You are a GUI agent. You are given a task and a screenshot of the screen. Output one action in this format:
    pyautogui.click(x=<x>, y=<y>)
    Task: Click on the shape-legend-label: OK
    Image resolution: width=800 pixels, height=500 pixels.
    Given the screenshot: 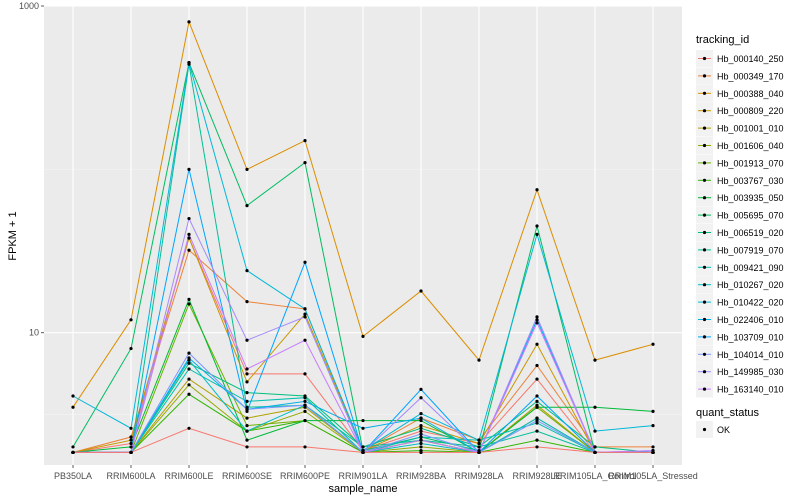 What is the action you would take?
    pyautogui.click(x=723, y=430)
    